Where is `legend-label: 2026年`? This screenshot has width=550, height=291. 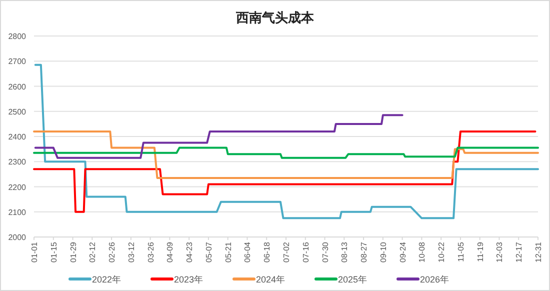
legend-label: 2026年 is located at coordinates (435, 279).